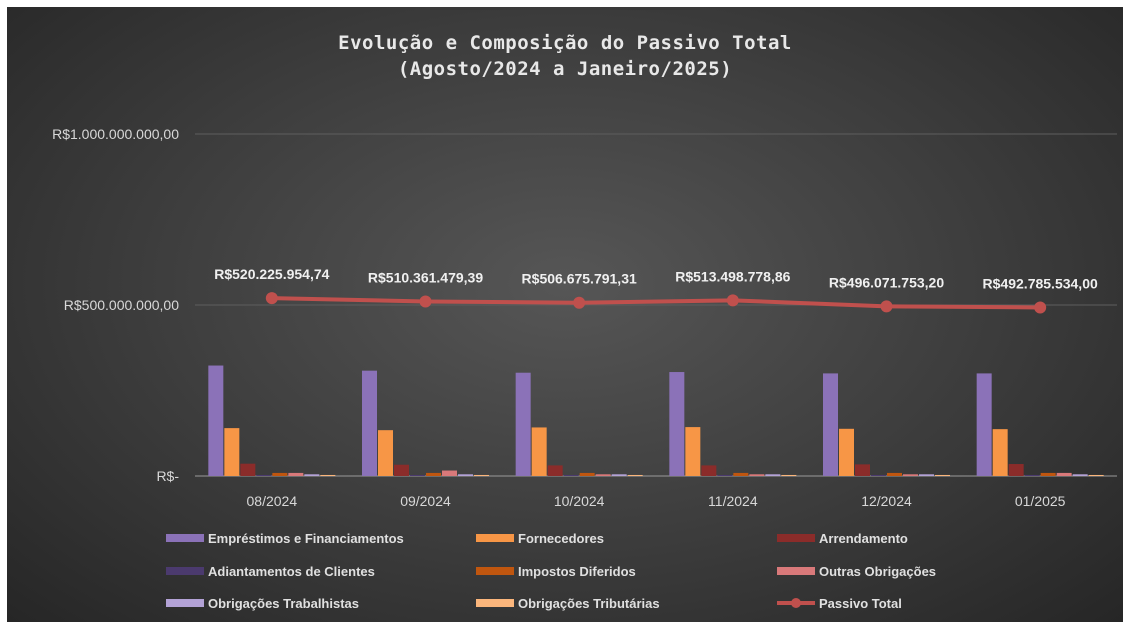 Image resolution: width=1130 pixels, height=629 pixels. I want to click on legend-label: Adiantamentos de Clientes, so click(291, 571).